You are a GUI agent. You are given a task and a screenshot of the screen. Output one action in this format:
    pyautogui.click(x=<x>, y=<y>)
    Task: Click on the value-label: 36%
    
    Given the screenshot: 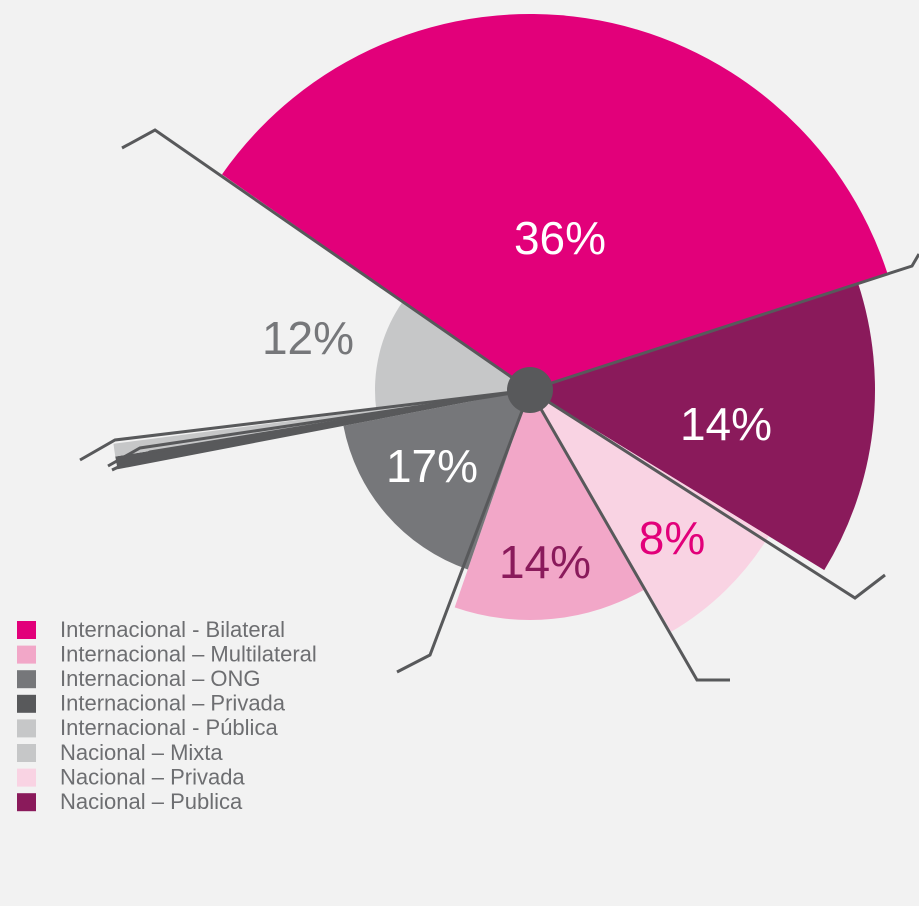 What is the action you would take?
    pyautogui.click(x=560, y=238)
    